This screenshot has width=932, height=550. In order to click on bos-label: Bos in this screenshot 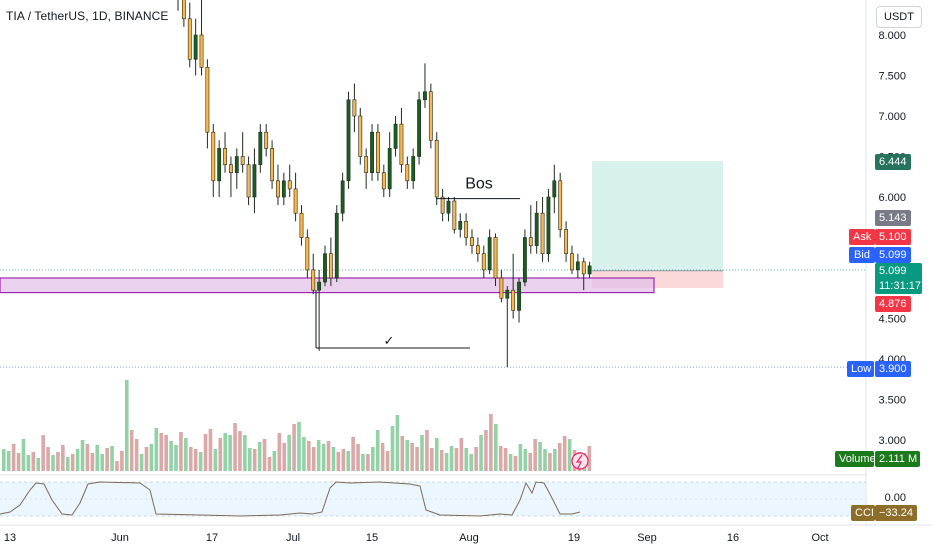, I will do `click(479, 184)`.